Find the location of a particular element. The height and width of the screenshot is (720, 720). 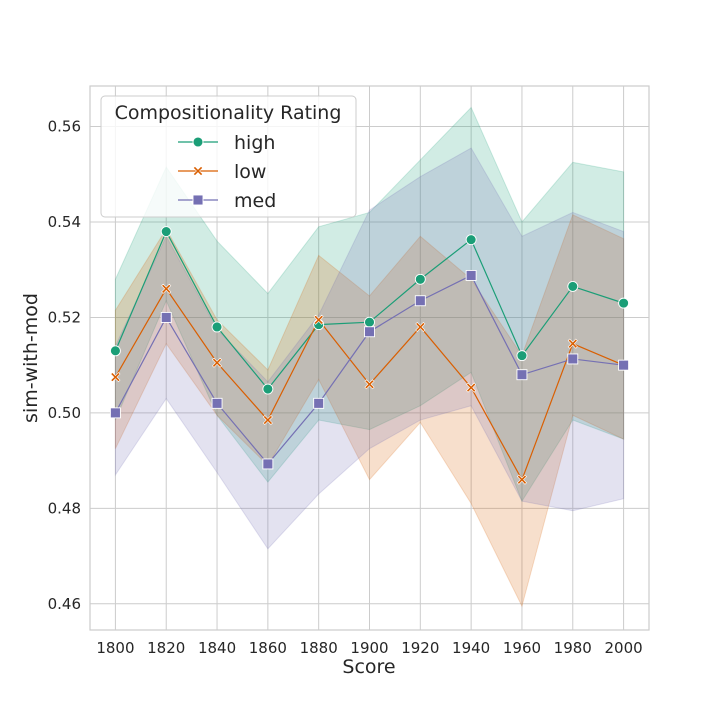

x-tick-label: 1840 is located at coordinates (217, 648).